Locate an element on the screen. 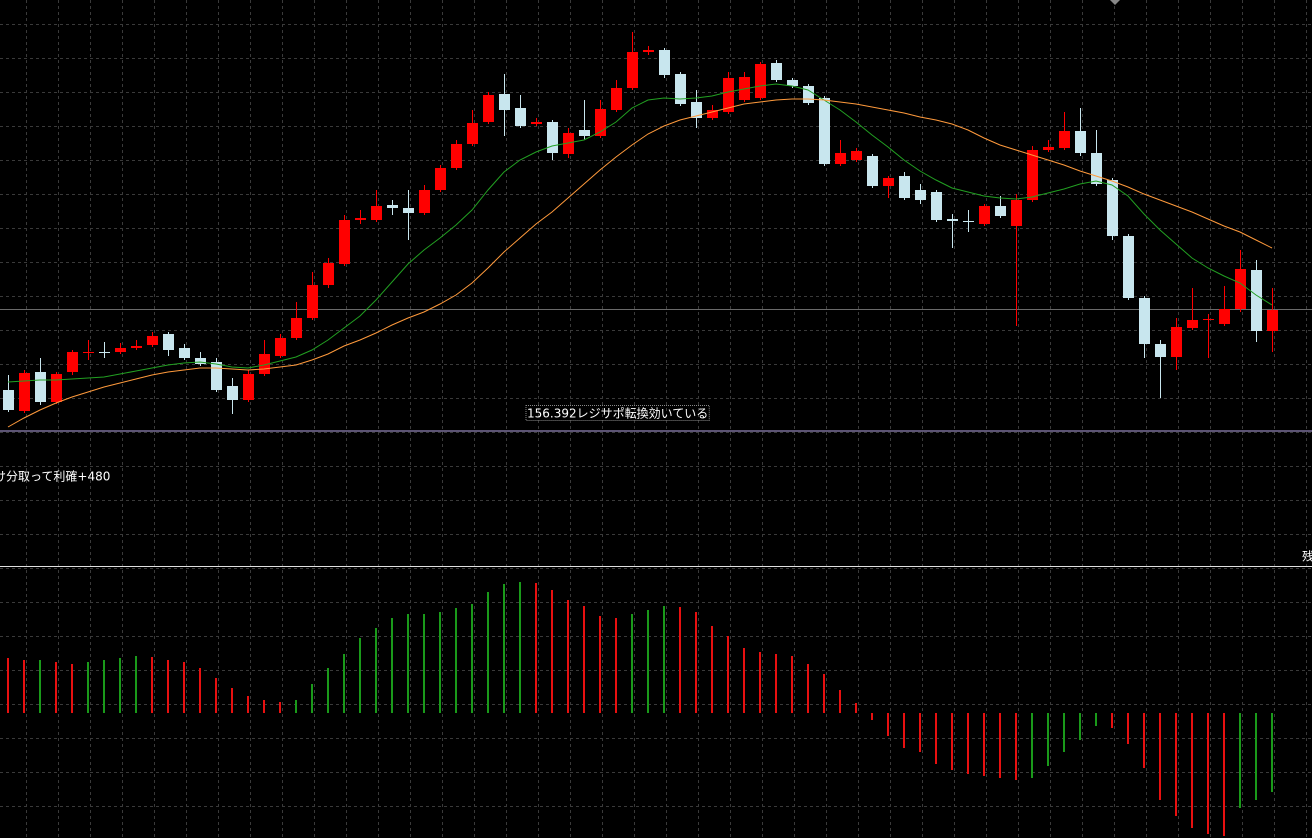  annotation: 156.392レジサポ転換効いている is located at coordinates (617, 413).